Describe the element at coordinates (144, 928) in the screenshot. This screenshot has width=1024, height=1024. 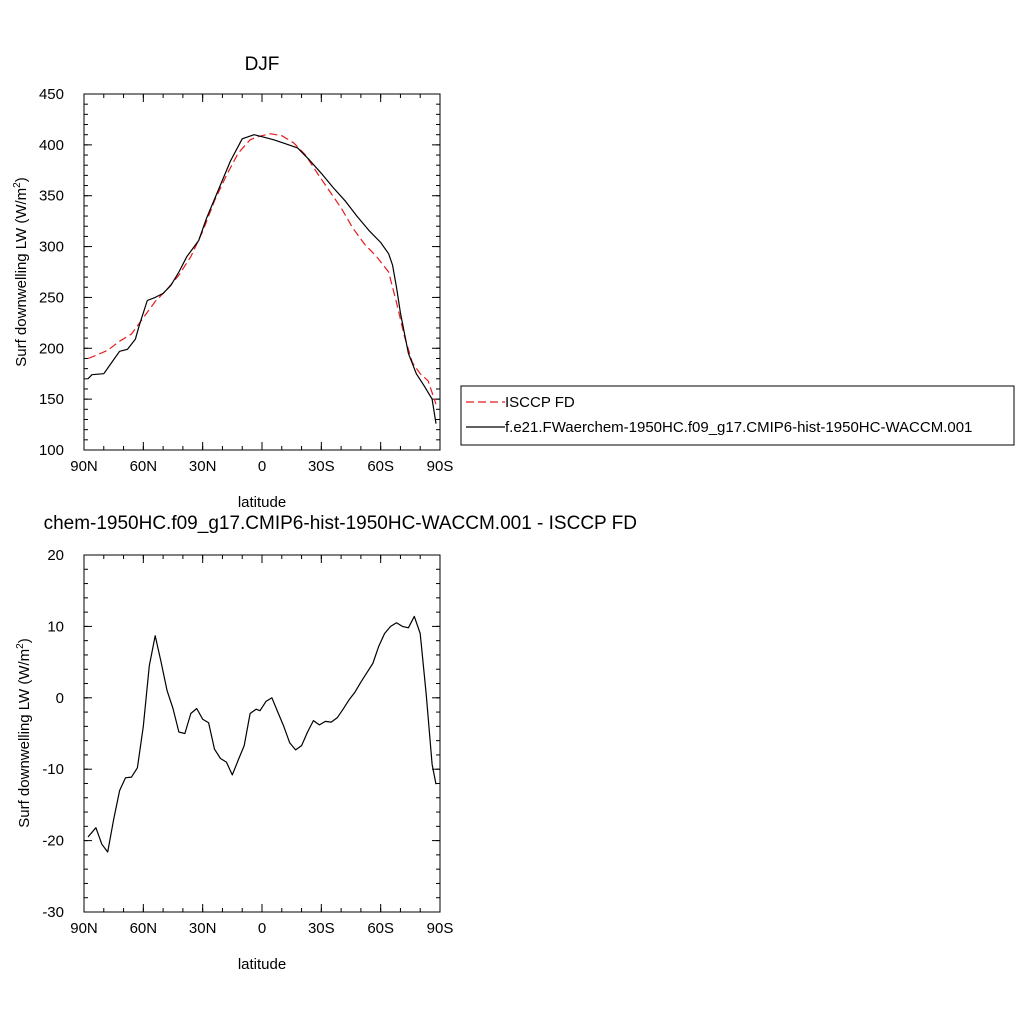
I see `bottom-x-tick-label: 60N` at that location.